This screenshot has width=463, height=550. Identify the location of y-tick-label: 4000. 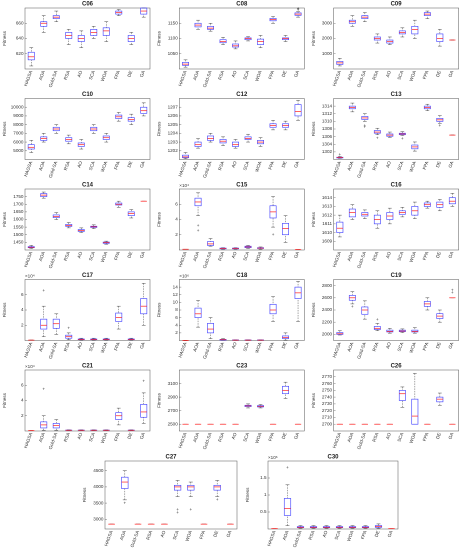
(98, 486).